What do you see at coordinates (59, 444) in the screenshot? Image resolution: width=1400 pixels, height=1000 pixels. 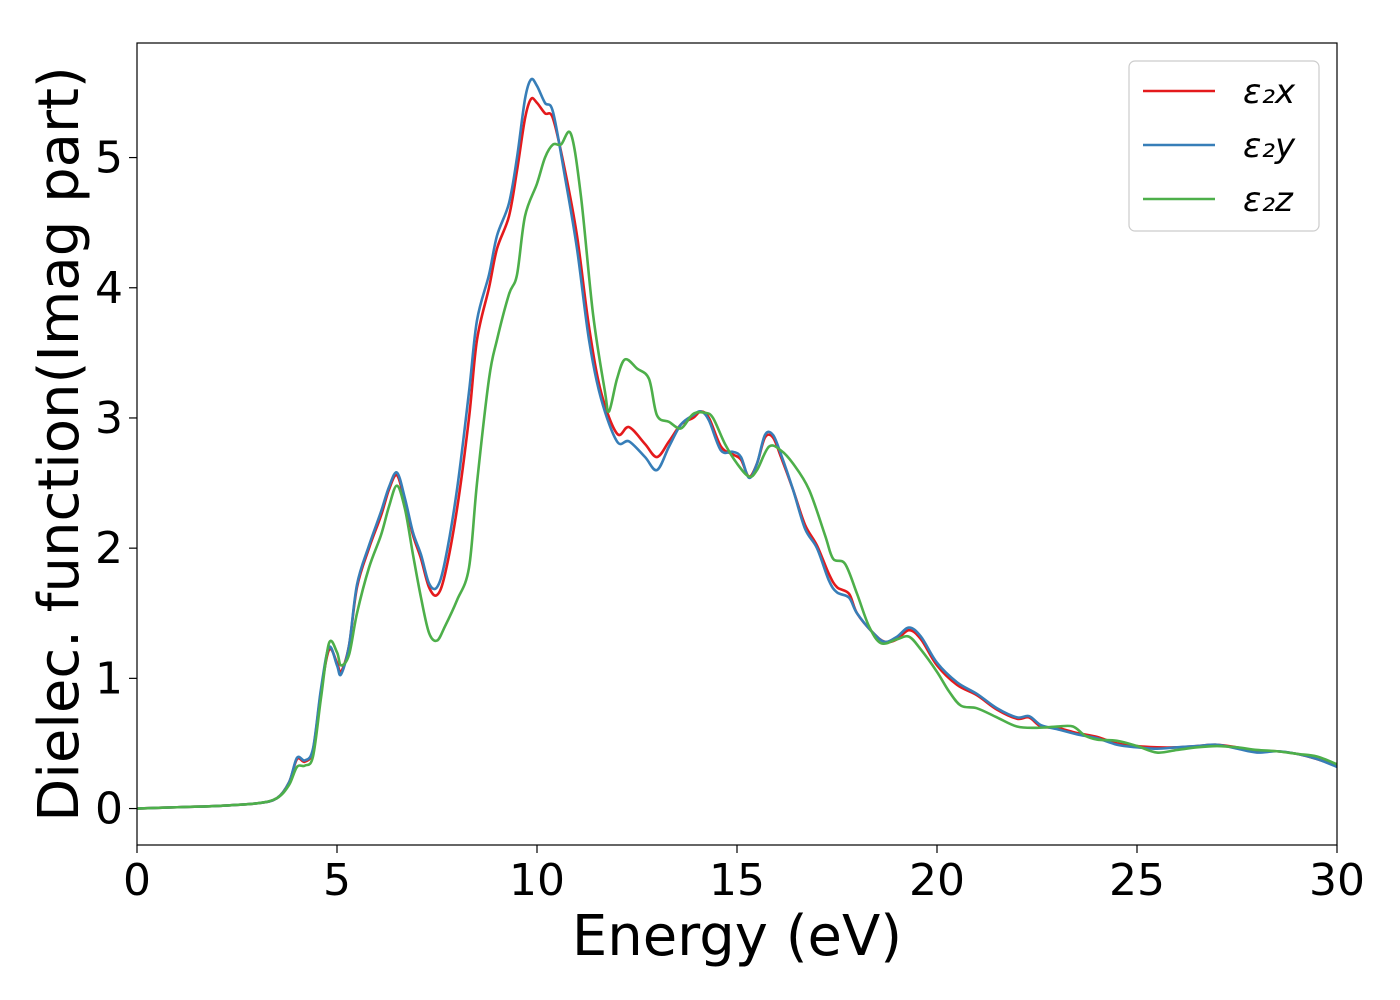 I see `y-axis-title: Dielec. function(Imag part)` at bounding box center [59, 444].